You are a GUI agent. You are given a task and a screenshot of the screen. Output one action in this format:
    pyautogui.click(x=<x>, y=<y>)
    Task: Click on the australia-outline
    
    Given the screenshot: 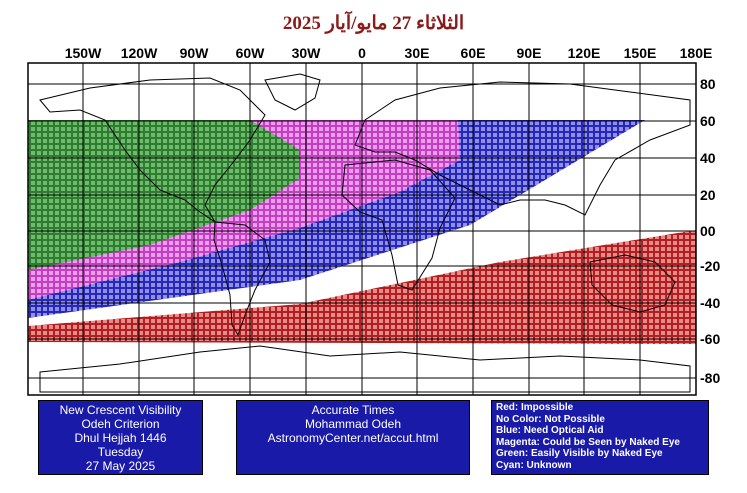 What is the action you would take?
    pyautogui.click(x=632, y=283)
    